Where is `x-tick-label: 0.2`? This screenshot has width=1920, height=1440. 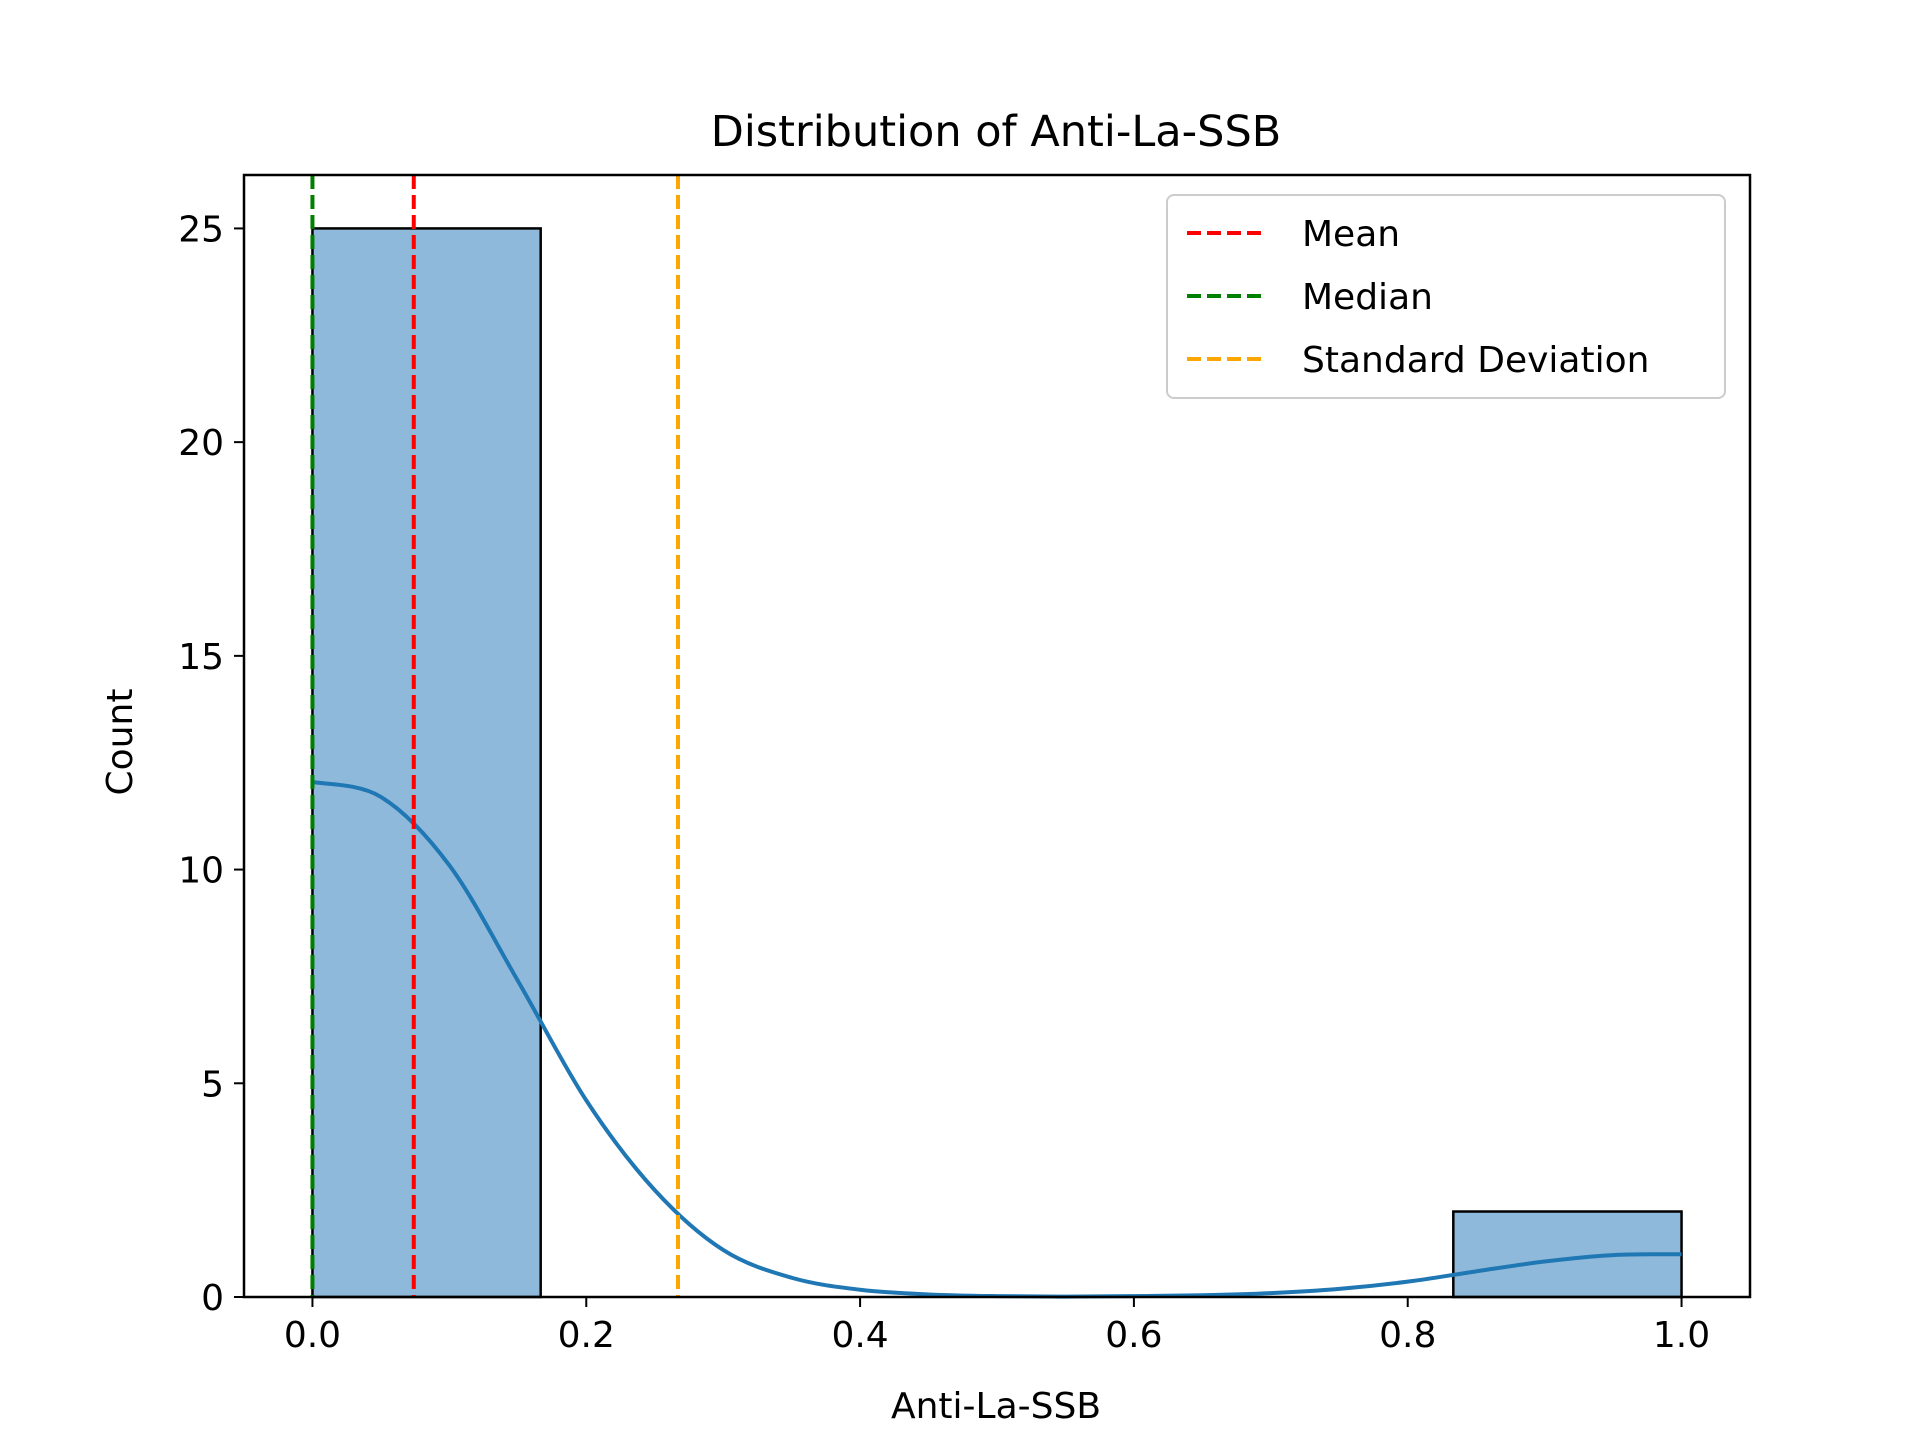
x-tick-label: 0.2 is located at coordinates (586, 1335).